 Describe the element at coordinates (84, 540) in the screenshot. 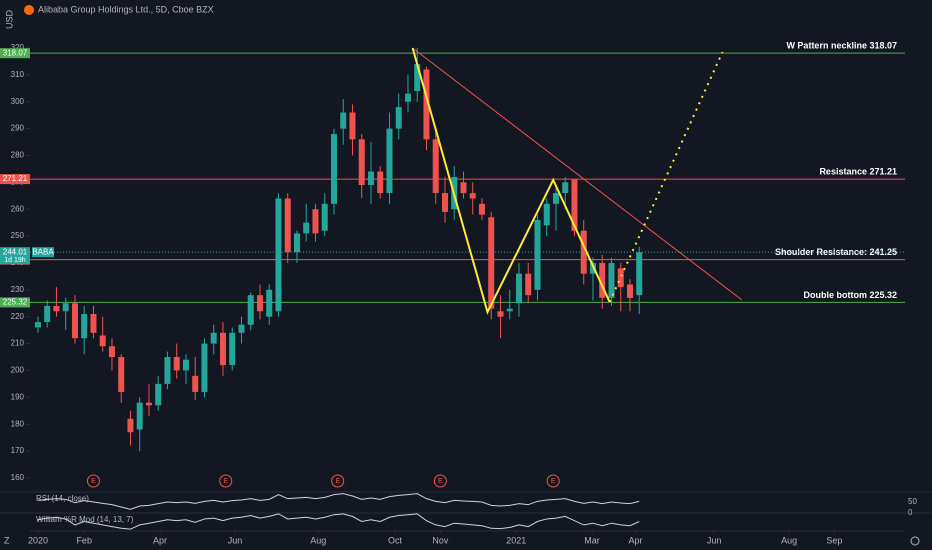

I see `x-tick-label: Feb` at that location.